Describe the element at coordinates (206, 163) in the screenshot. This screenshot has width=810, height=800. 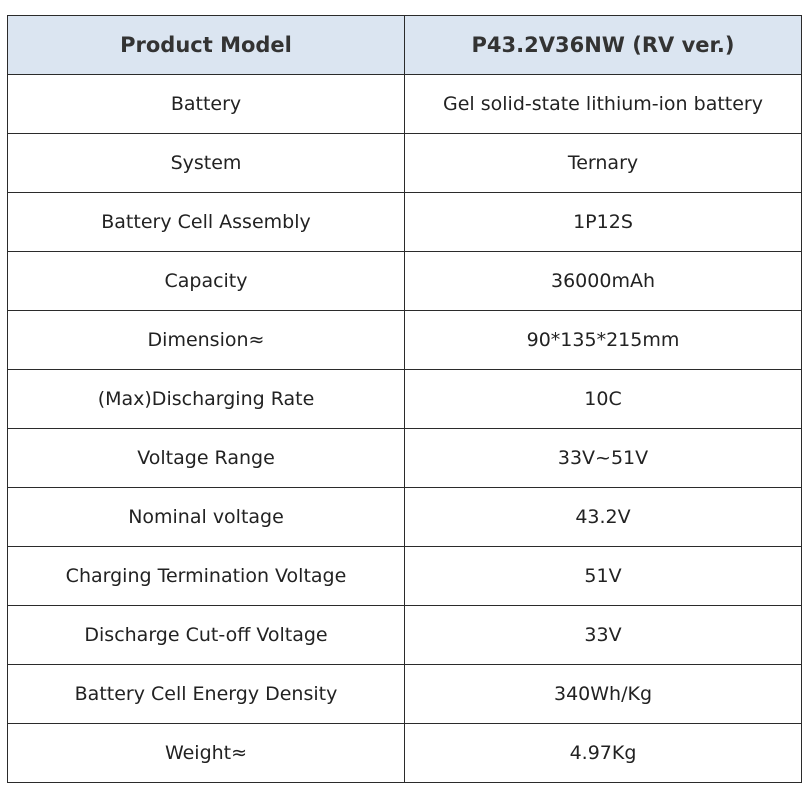
I see `row-label: System` at that location.